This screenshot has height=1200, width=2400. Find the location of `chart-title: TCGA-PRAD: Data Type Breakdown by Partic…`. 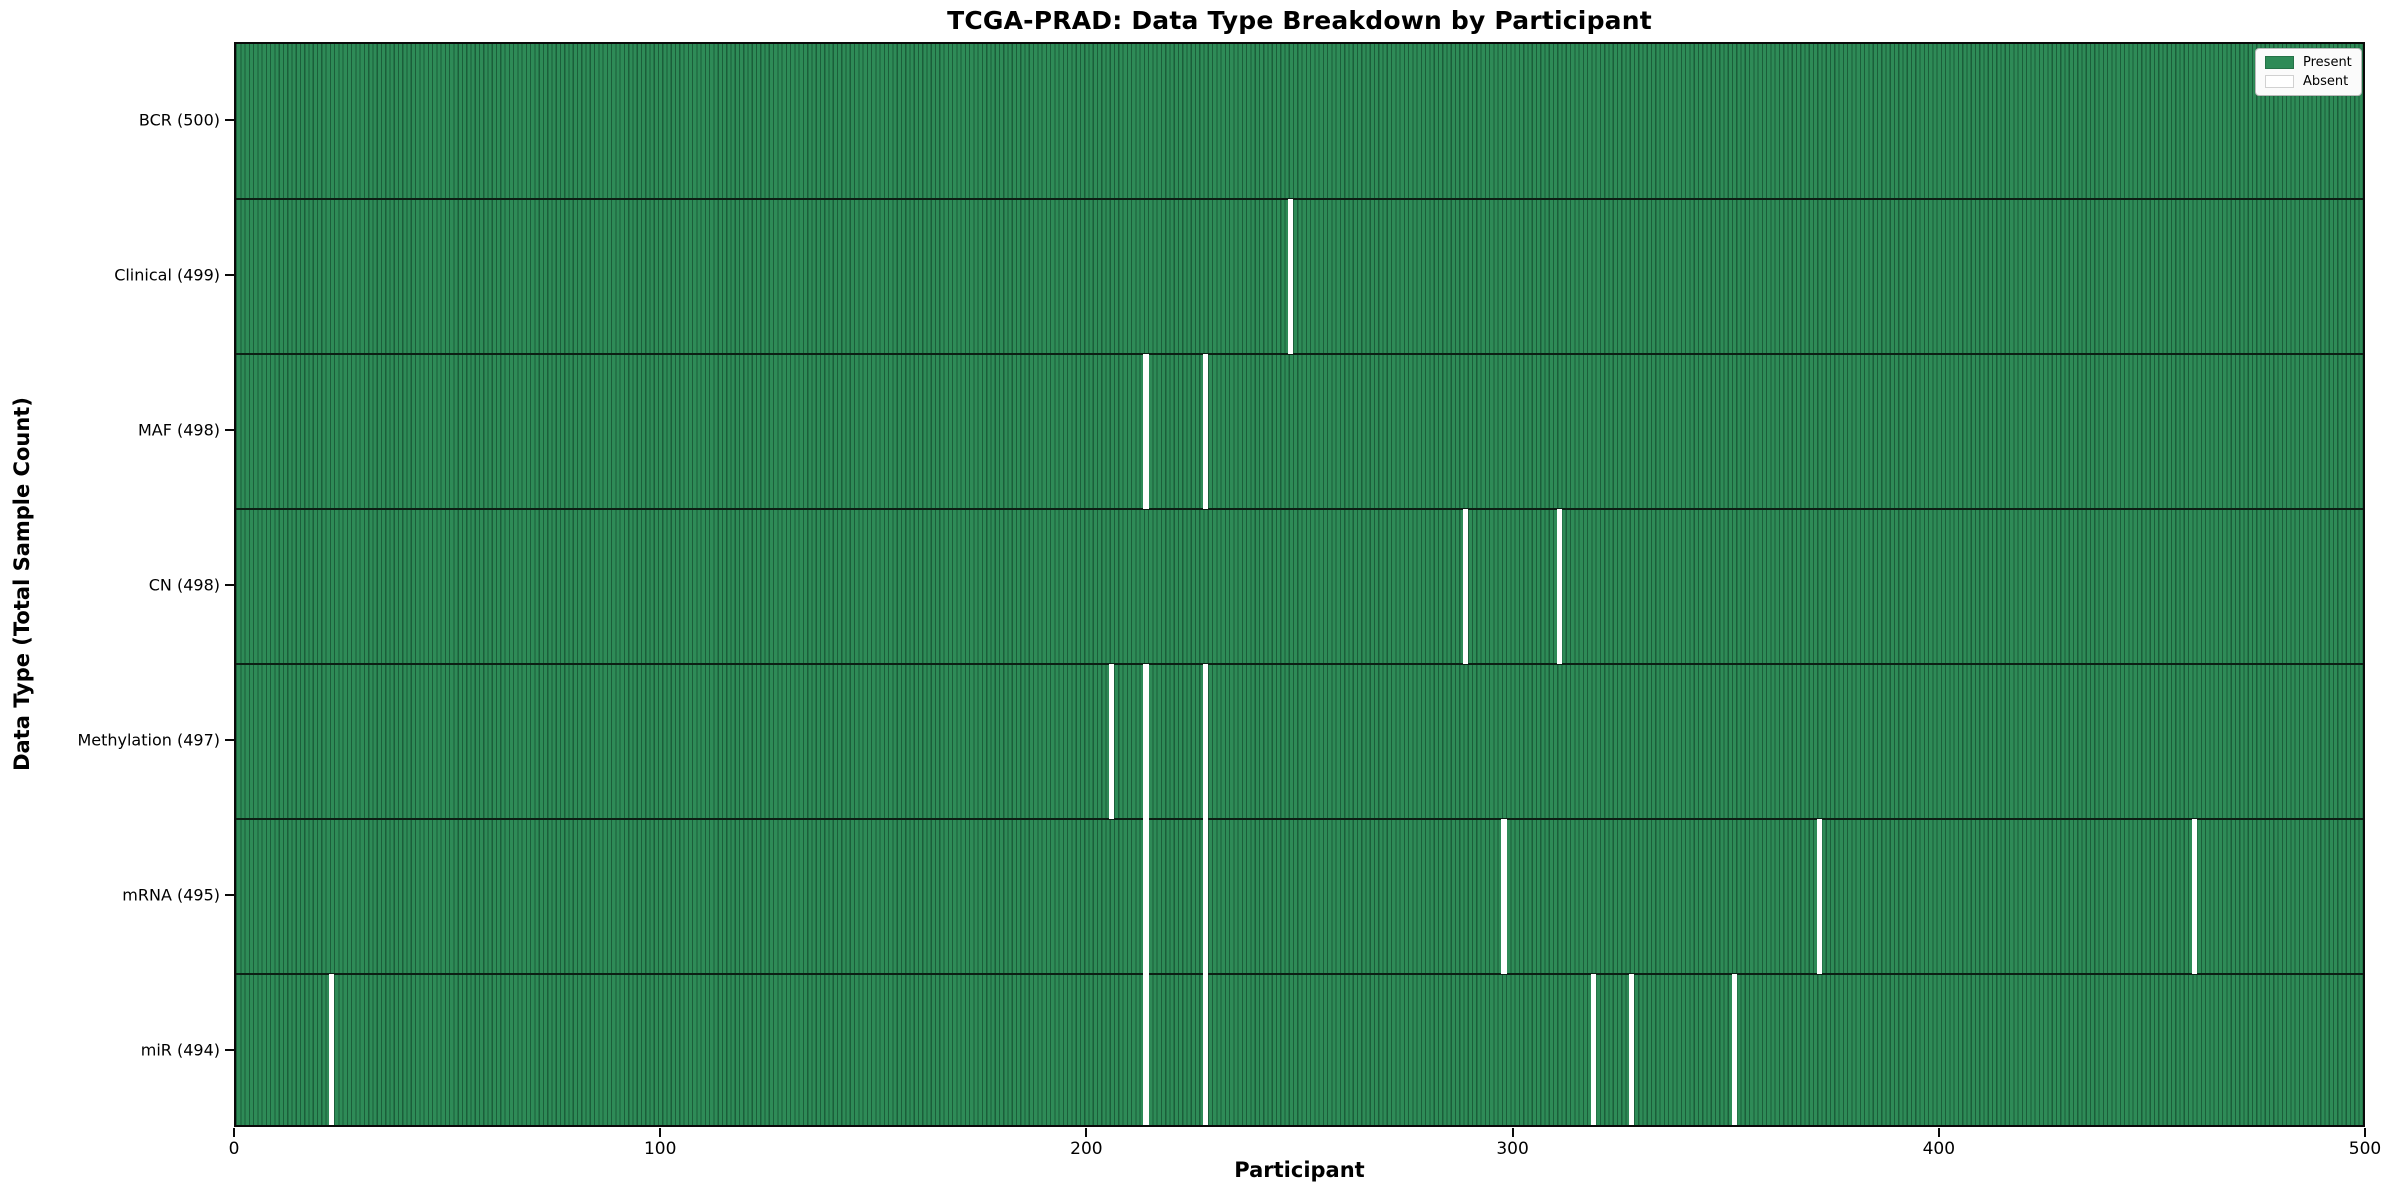

chart-title: TCGA-PRAD: Data Type Breakdown by Partic… is located at coordinates (1299, 20).